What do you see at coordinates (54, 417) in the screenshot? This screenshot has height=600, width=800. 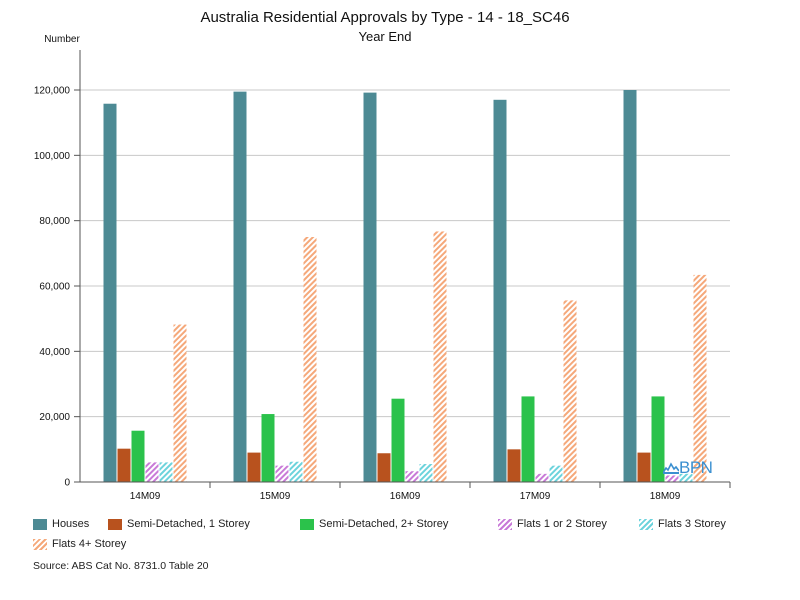 I see `y-tick-label: 20,000` at bounding box center [54, 417].